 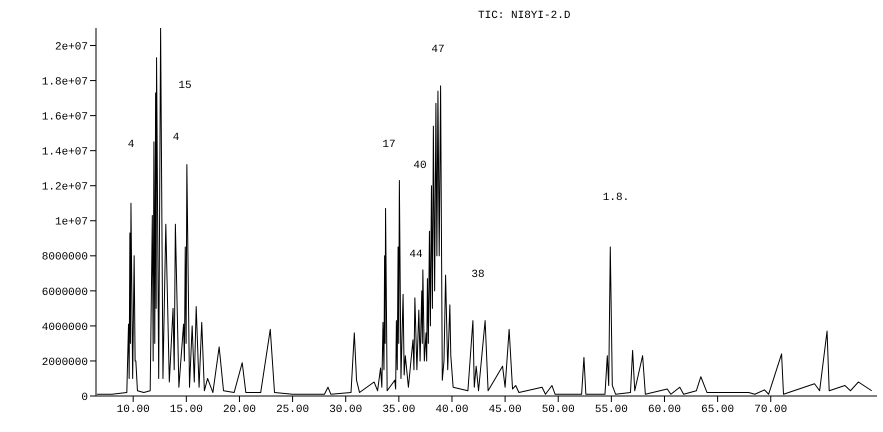 What do you see at coordinates (616, 198) in the screenshot?
I see `annotation: 1.8.` at bounding box center [616, 198].